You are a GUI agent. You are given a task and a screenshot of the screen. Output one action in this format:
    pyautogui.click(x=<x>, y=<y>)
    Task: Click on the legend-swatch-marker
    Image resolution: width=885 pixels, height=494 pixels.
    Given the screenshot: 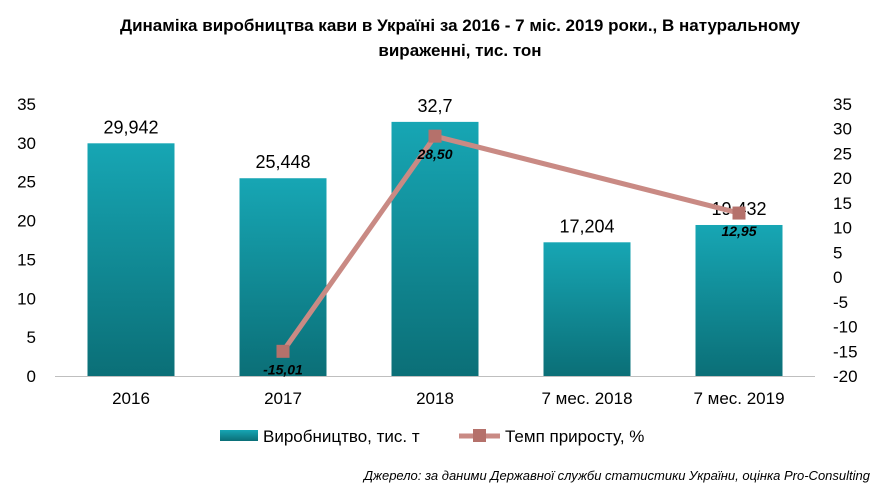 What is the action you would take?
    pyautogui.click(x=479, y=435)
    